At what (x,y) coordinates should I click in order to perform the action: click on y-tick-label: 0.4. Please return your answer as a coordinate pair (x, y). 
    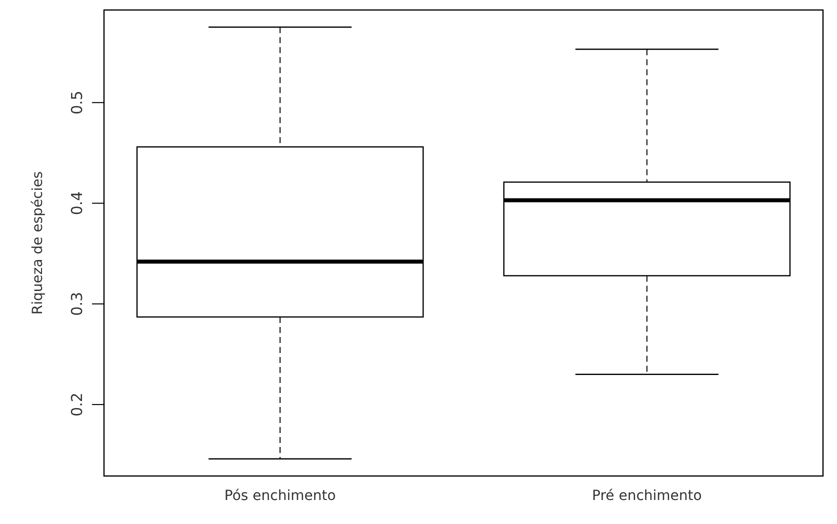
    Looking at the image, I should click on (77, 203).